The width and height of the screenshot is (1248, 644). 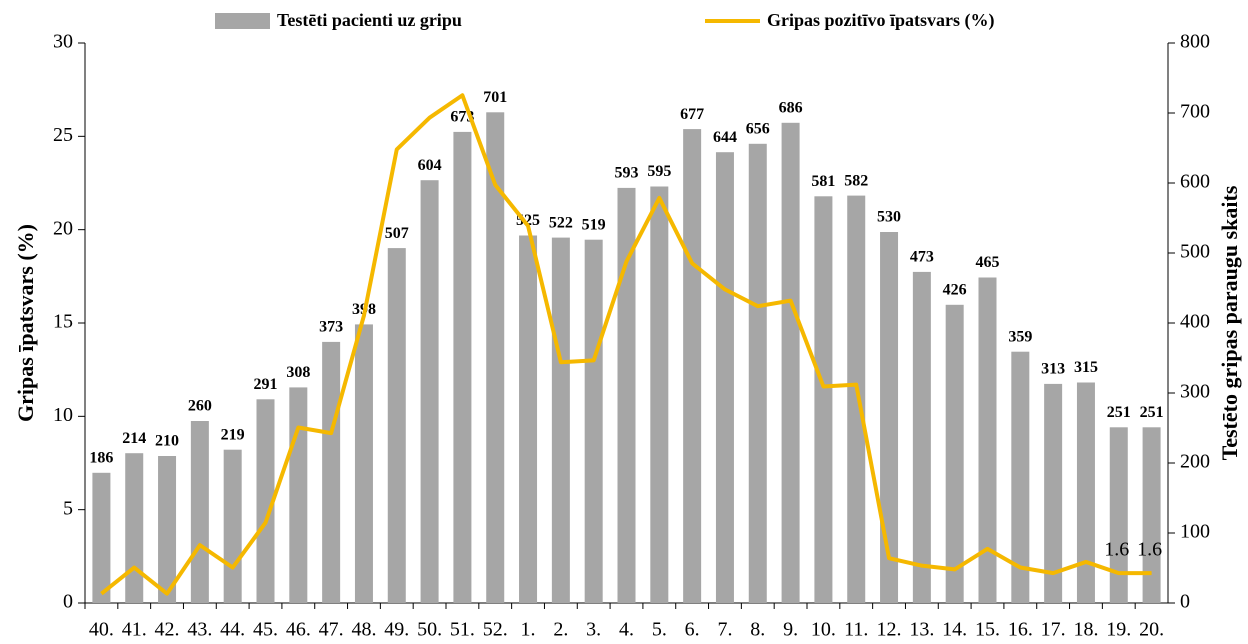 I want to click on y-tick-label: 10, so click(x=63, y=415).